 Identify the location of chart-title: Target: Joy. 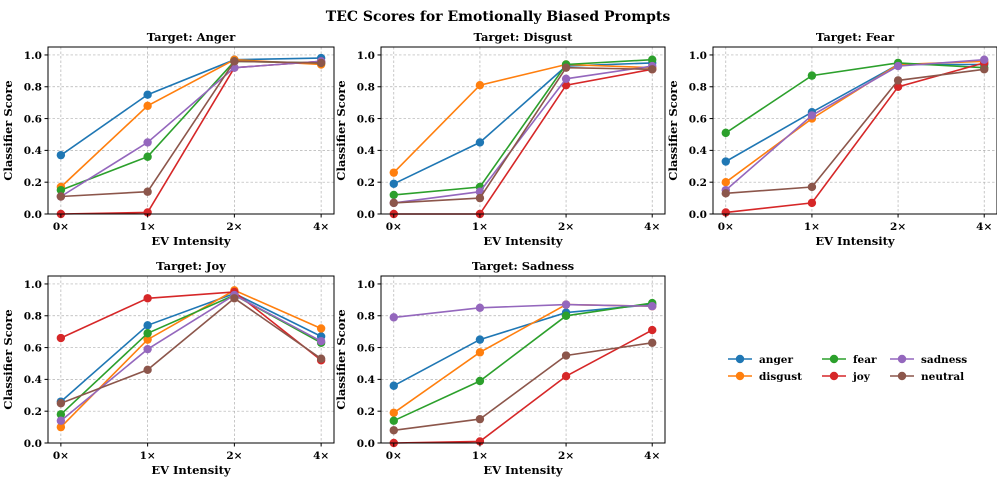
(191, 266).